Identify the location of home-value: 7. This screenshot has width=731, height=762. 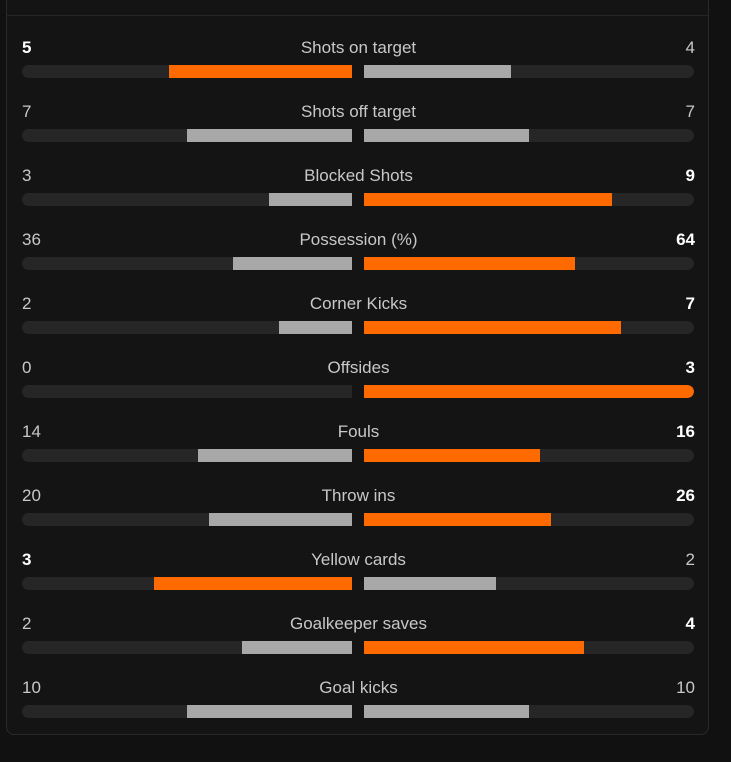
(27, 111).